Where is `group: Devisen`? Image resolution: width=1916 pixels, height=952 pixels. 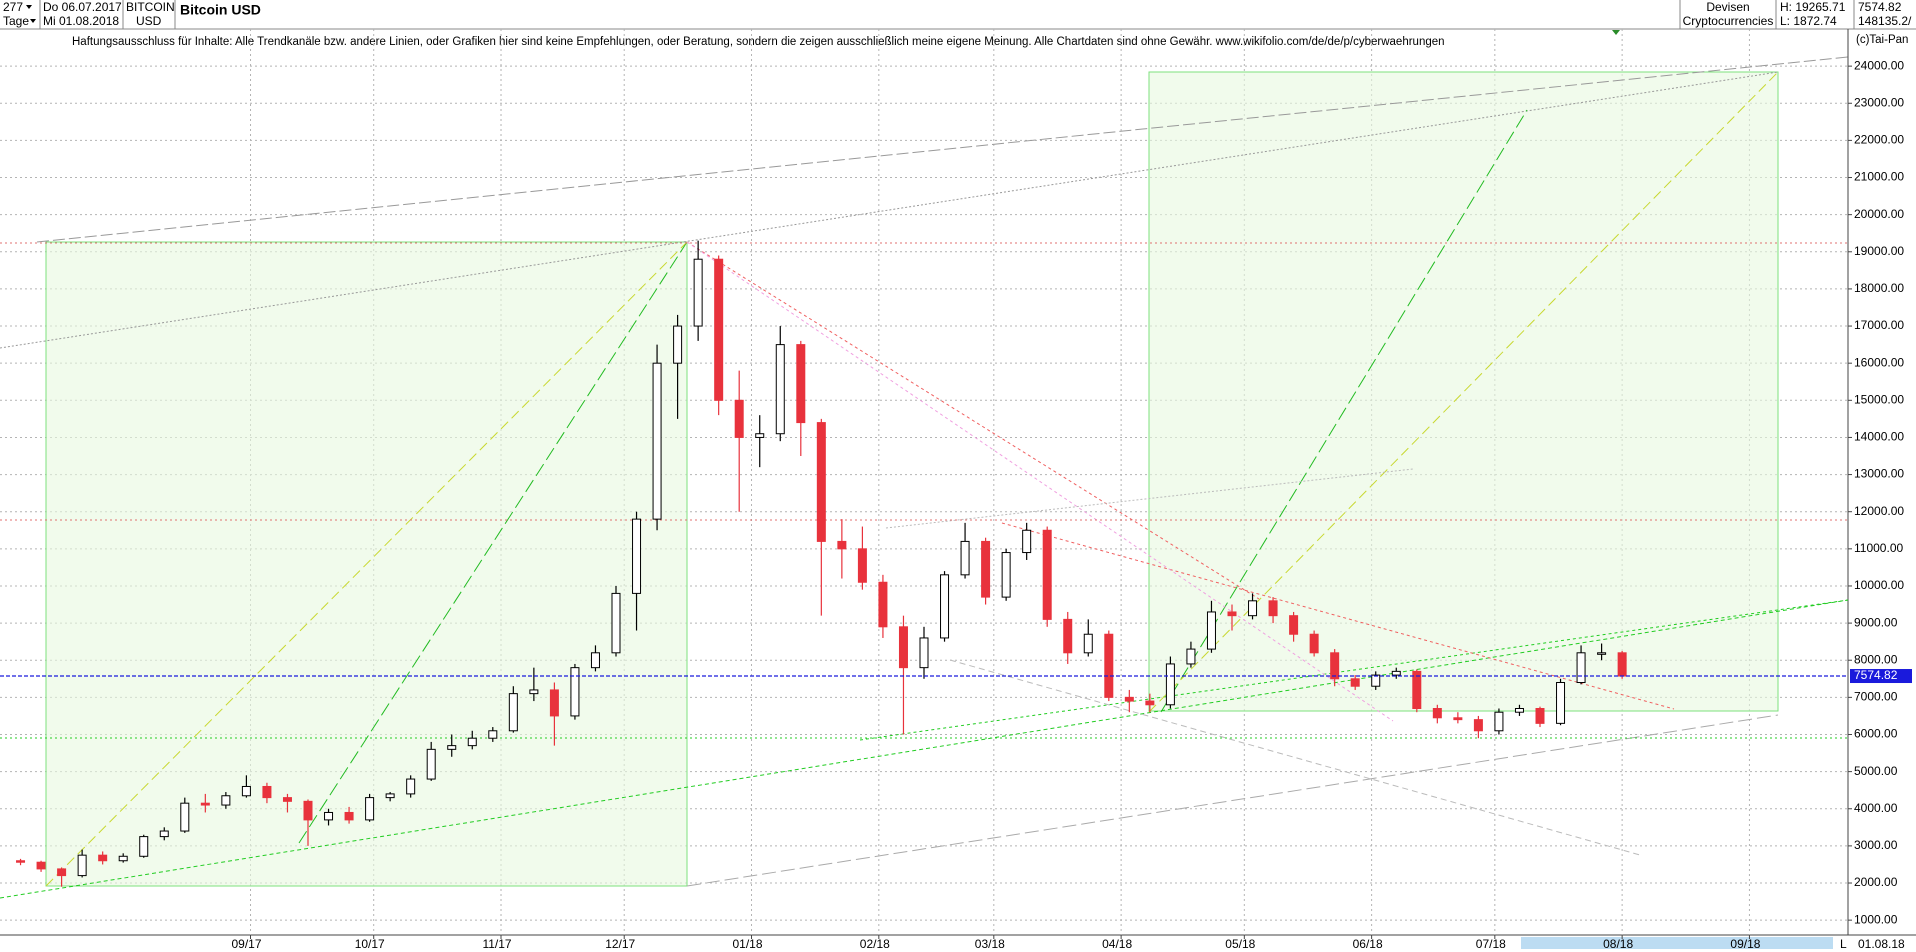
group: Devisen is located at coordinates (1727, 7).